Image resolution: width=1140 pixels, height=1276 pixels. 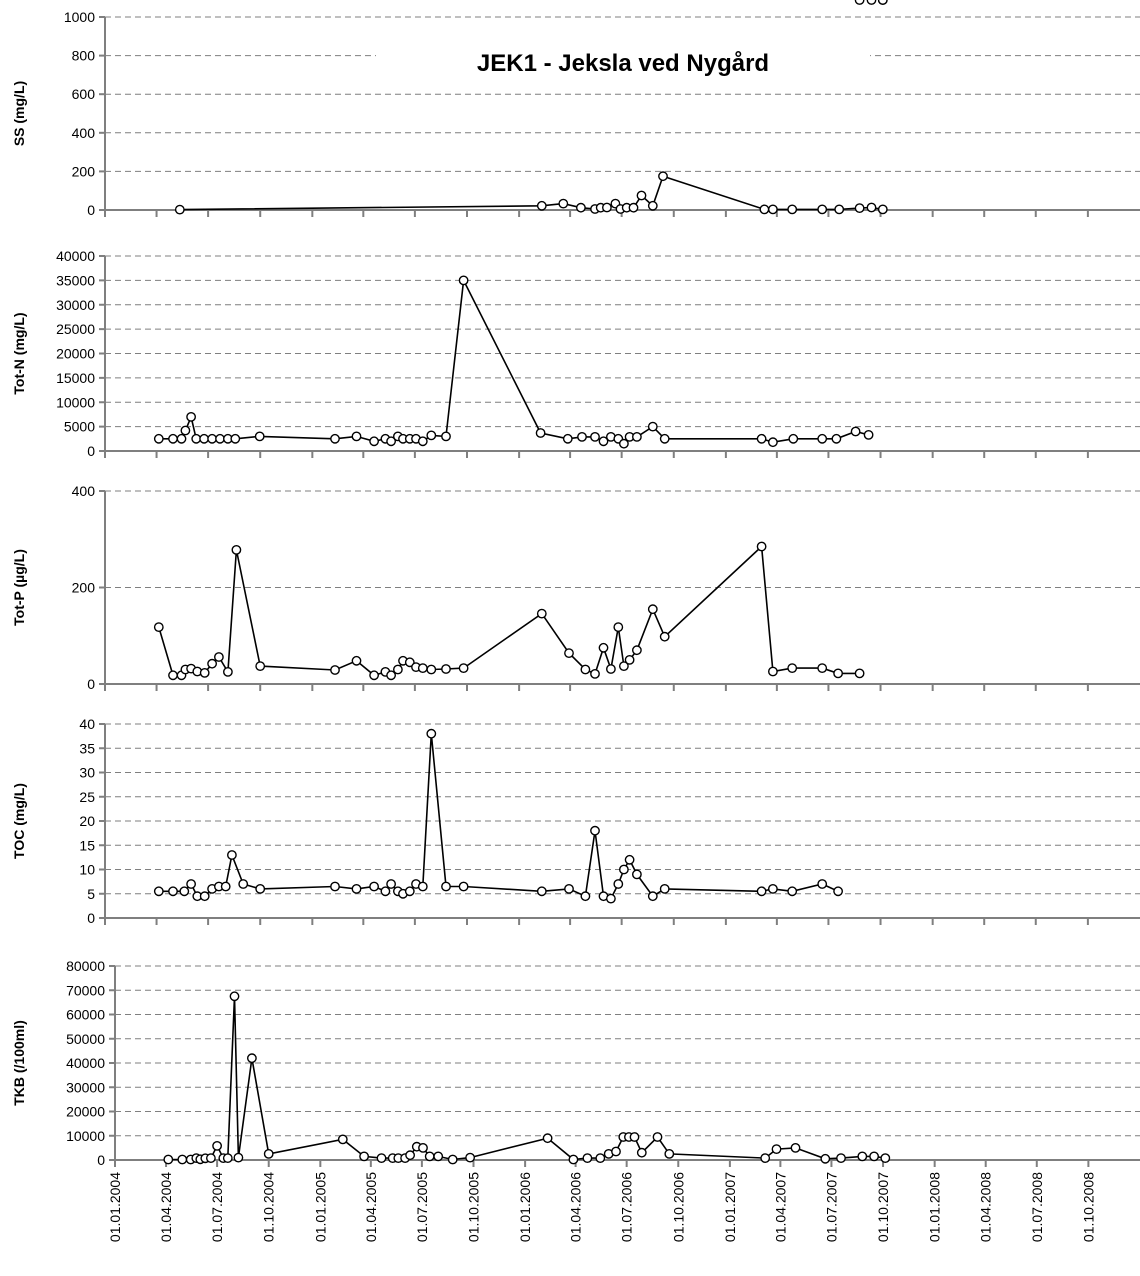 I want to click on x-tick-label: 01.01.2006, so click(x=525, y=1207).